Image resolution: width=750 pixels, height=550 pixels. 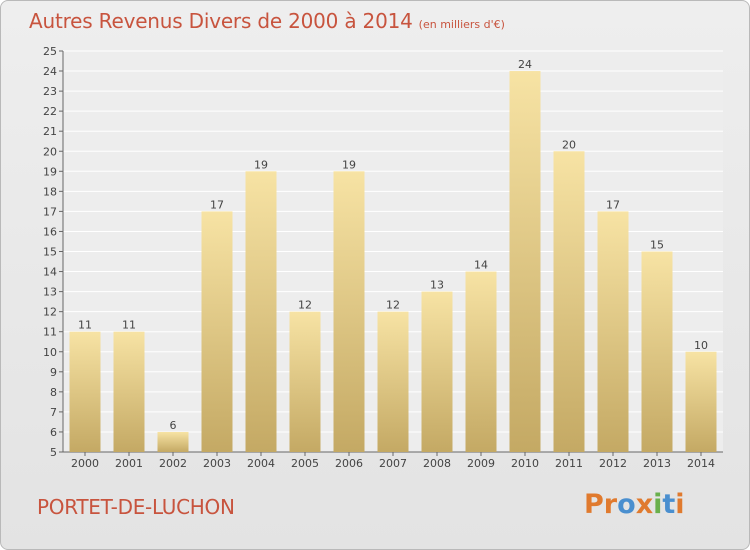 What do you see at coordinates (50, 272) in the screenshot?
I see `y-tick-label: 14` at bounding box center [50, 272].